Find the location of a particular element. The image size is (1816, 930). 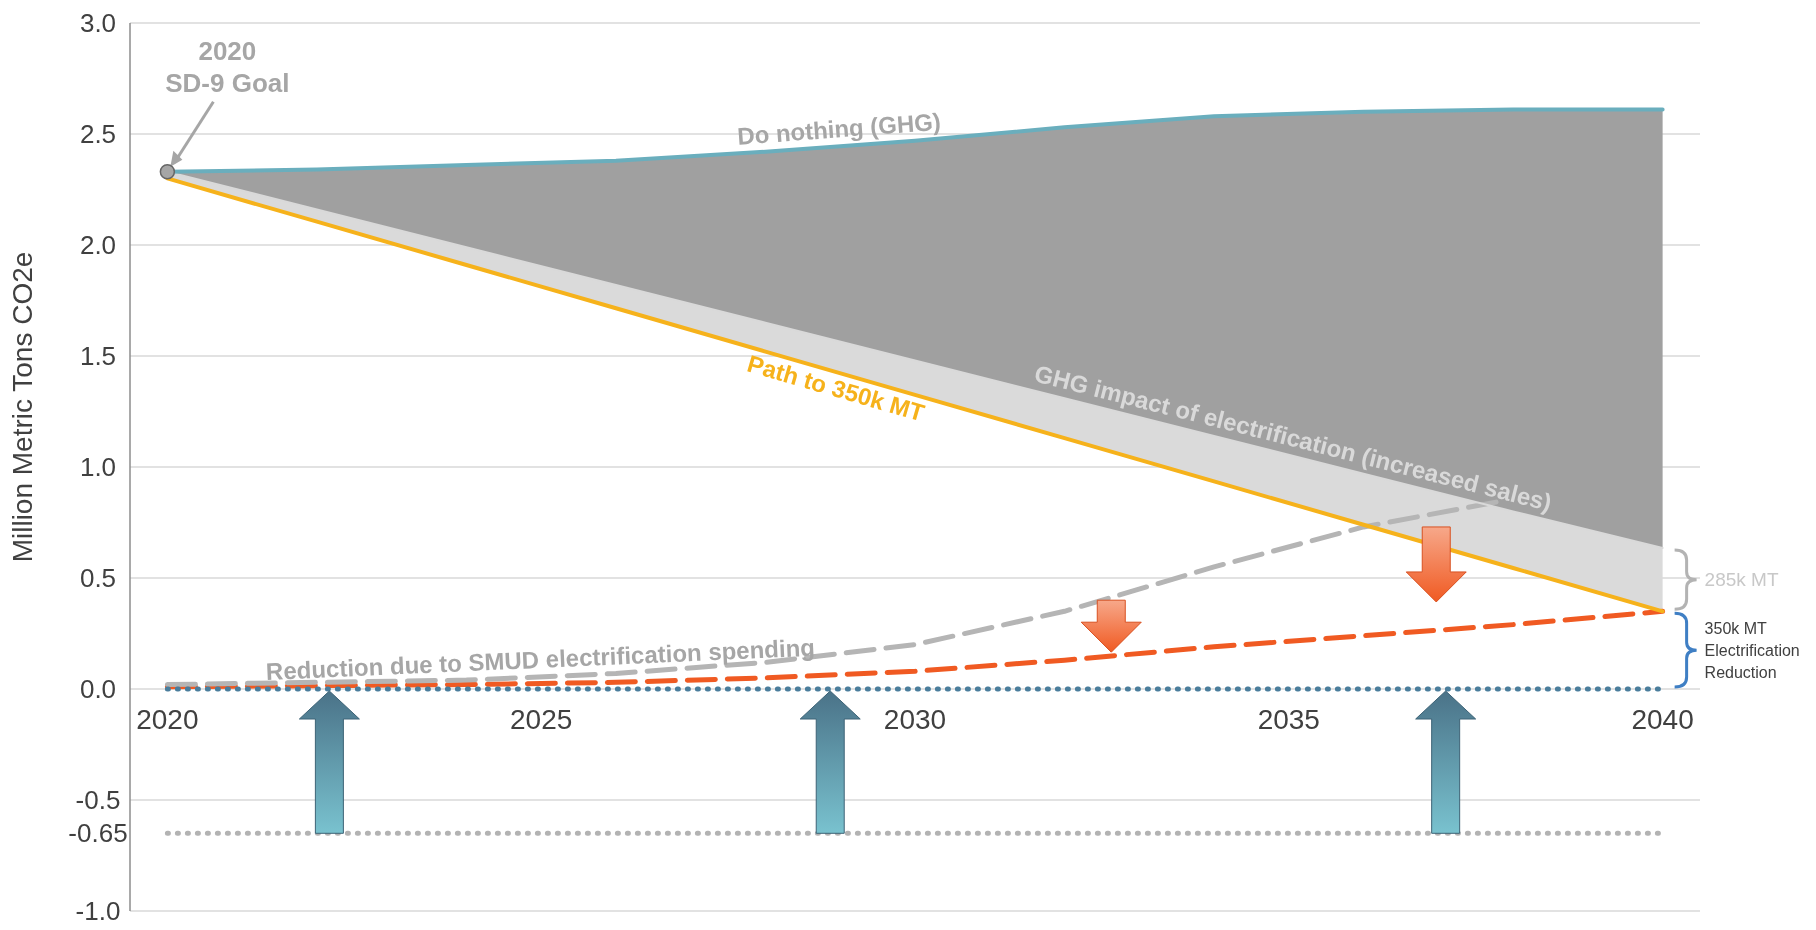

series-label: Reduction due to SMUD electrification spending is located at coordinates (540, 659).